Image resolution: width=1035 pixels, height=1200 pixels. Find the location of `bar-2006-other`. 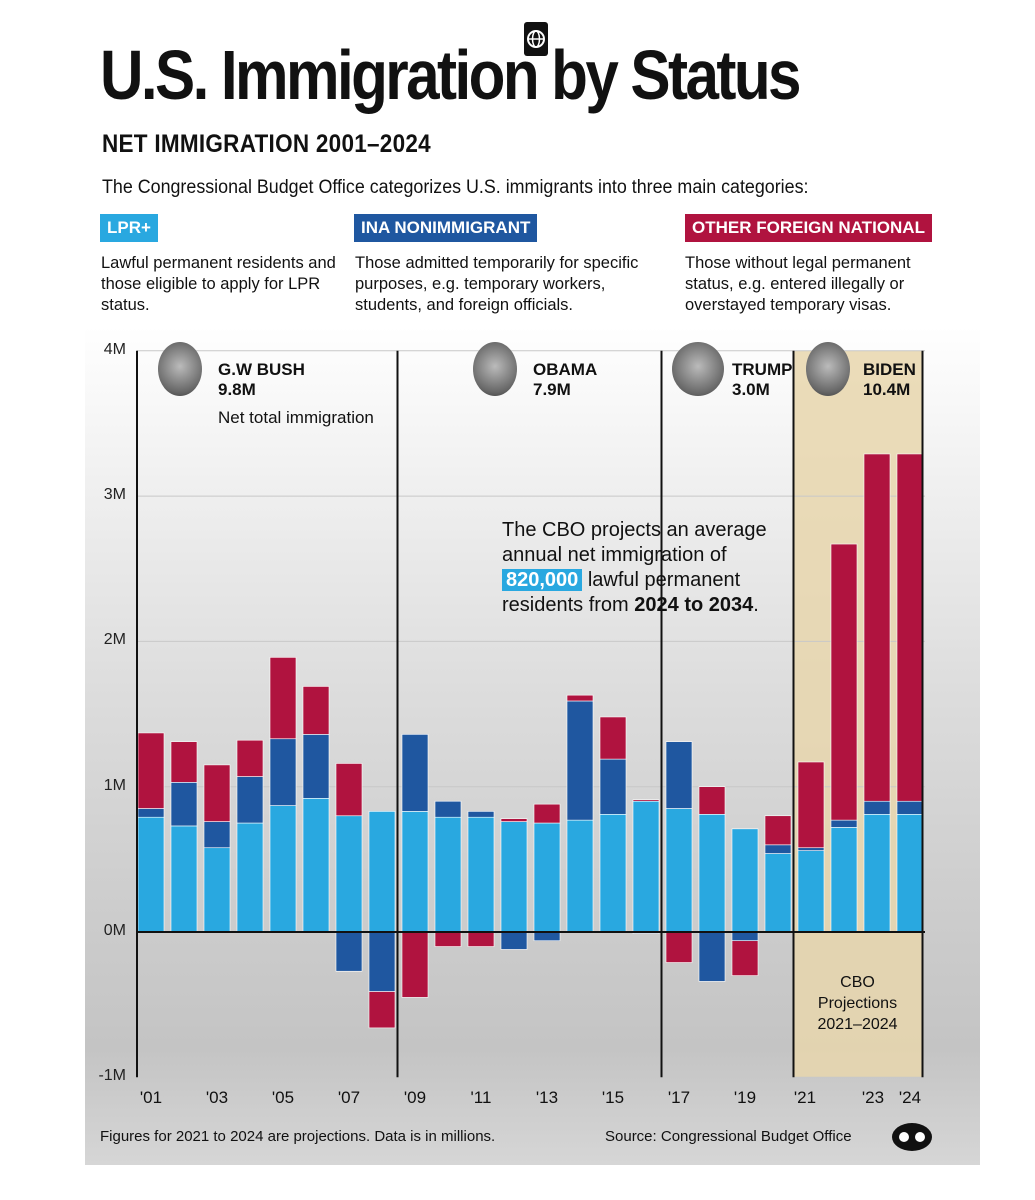

bar-2006-other is located at coordinates (316, 710).